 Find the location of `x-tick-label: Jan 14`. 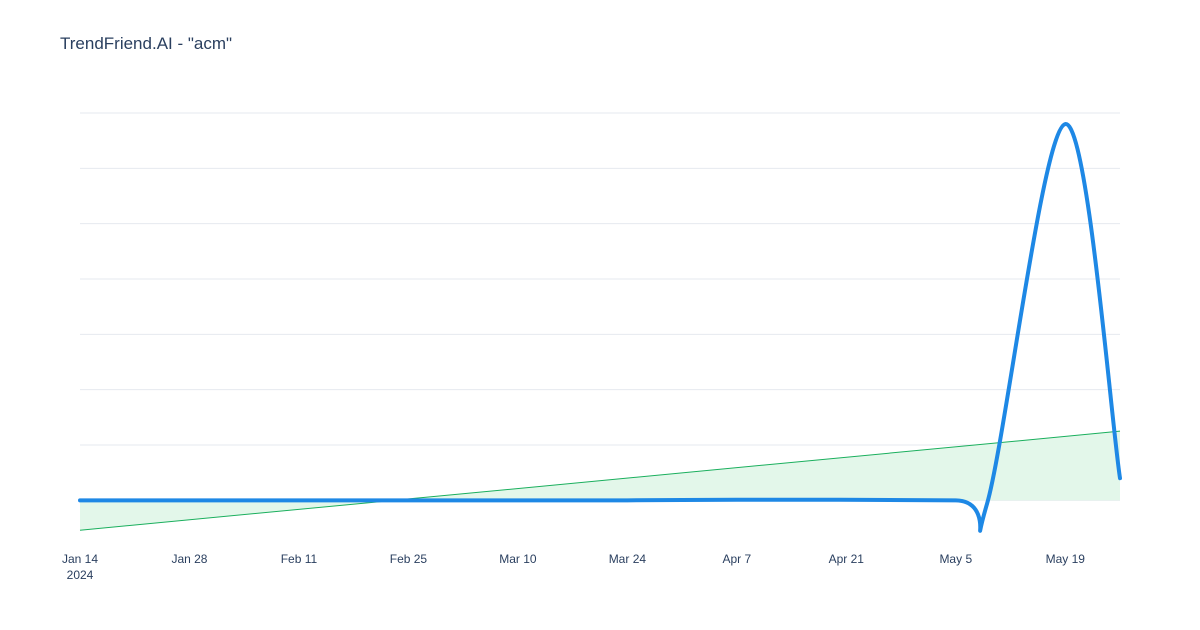

x-tick-label: Jan 14 is located at coordinates (80, 559).